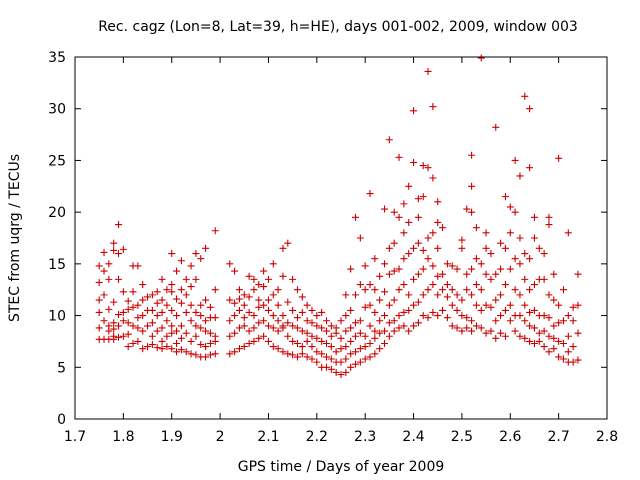  I want to click on x-tick-label: 2.4, so click(413, 437).